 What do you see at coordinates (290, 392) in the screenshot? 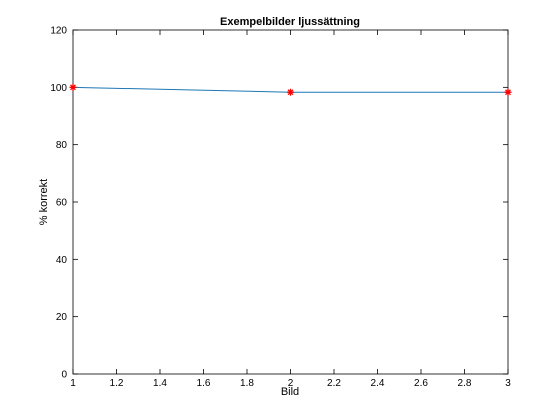
I see `x-axis-title: Bild` at bounding box center [290, 392].